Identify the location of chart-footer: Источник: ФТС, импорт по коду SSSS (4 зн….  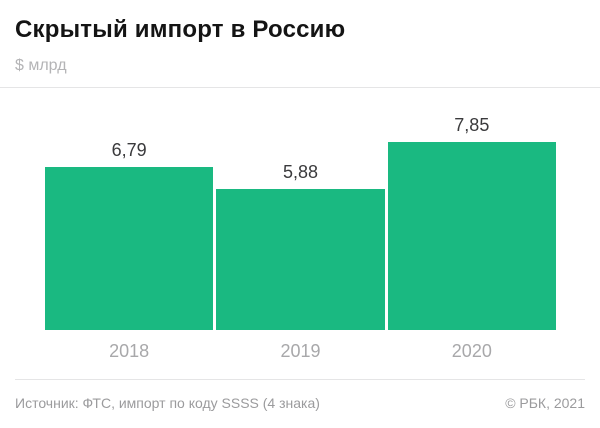
(300, 403).